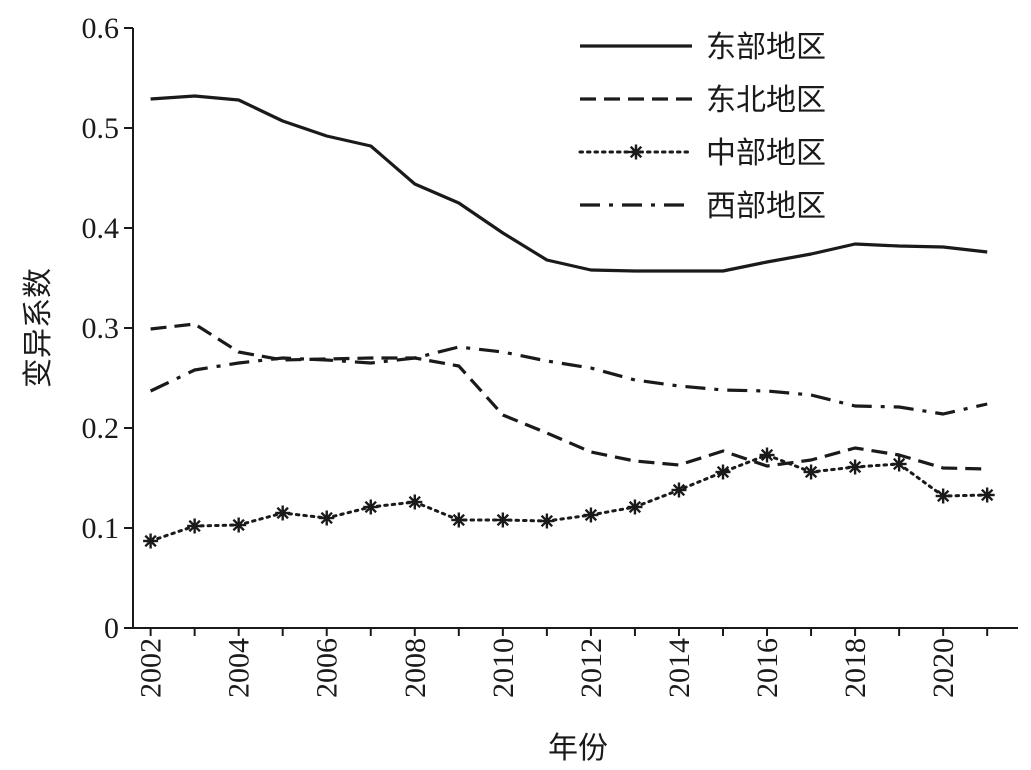 The height and width of the screenshot is (770, 1031). What do you see at coordinates (38, 328) in the screenshot?
I see `y-axis-title: 变异系数` at bounding box center [38, 328].